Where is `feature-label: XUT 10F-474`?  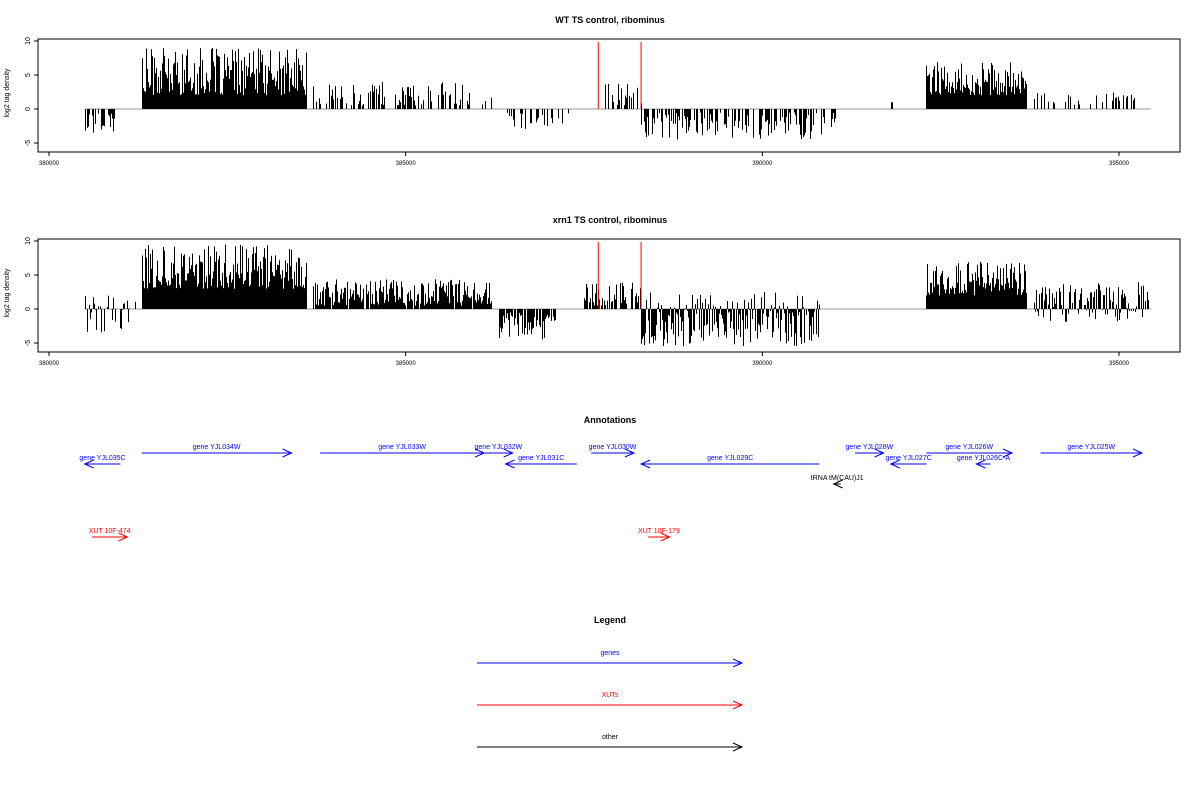 feature-label: XUT 10F-474 is located at coordinates (110, 531).